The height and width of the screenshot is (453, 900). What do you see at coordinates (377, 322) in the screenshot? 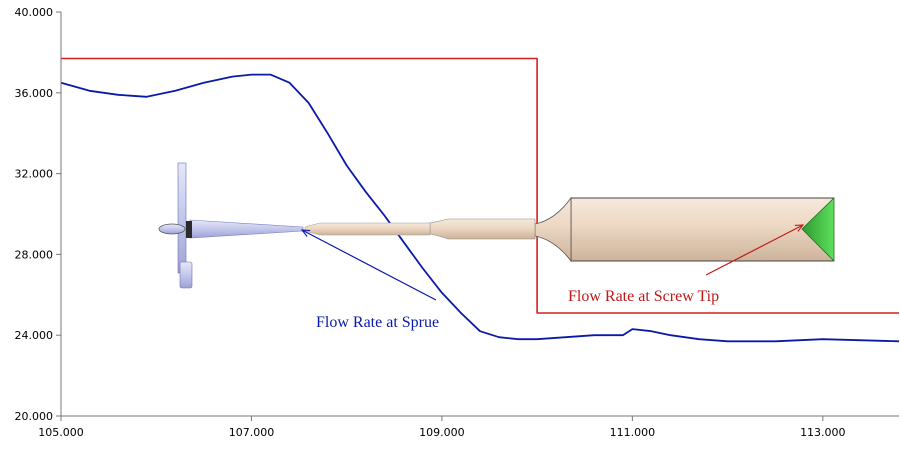
I see `sprue-annotation: Flow Rate at Sprue` at bounding box center [377, 322].